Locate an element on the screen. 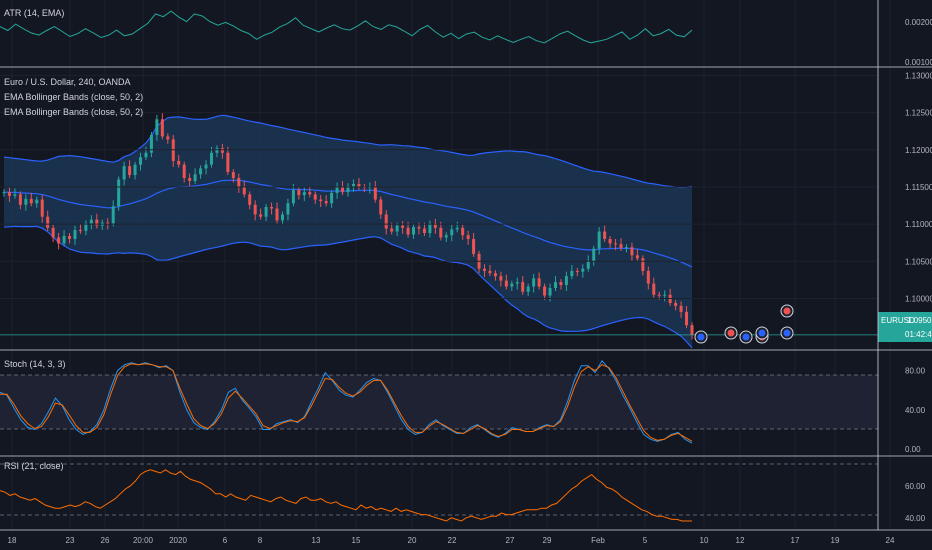 Image resolution: width=932 pixels, height=550 pixels. time-tick-label: 23 is located at coordinates (70, 540).